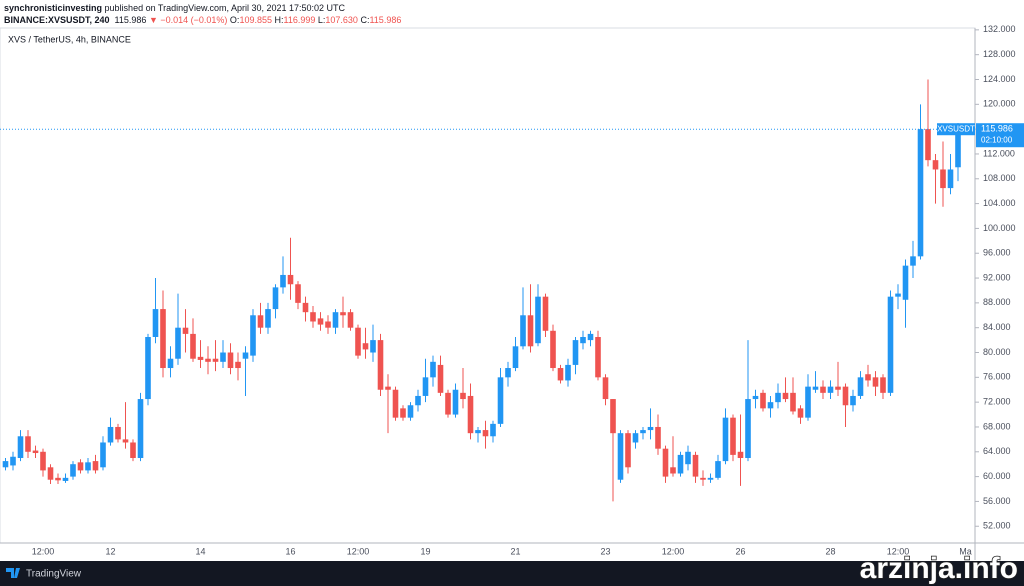 This screenshot has width=1024, height=586. What do you see at coordinates (999, 54) in the screenshot?
I see `y-tick-label: 128.000` at bounding box center [999, 54].